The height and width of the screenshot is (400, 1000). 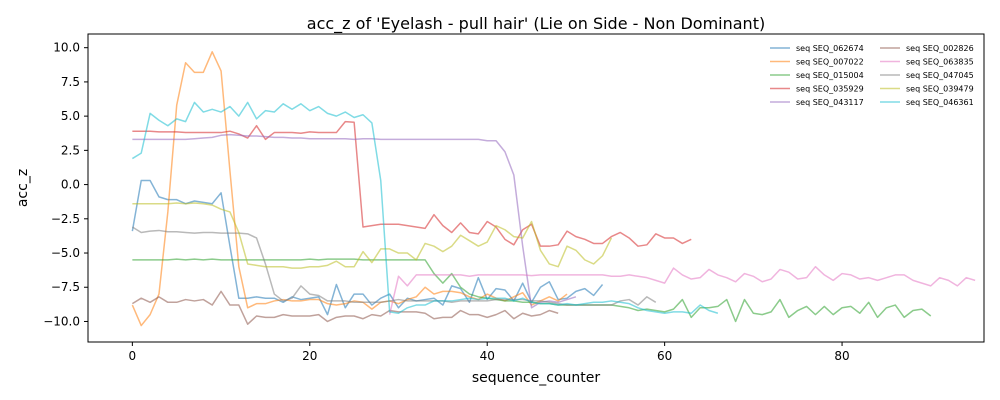 What do you see at coordinates (830, 102) in the screenshot?
I see `legend-label: seq SEQ_043117` at bounding box center [830, 102].